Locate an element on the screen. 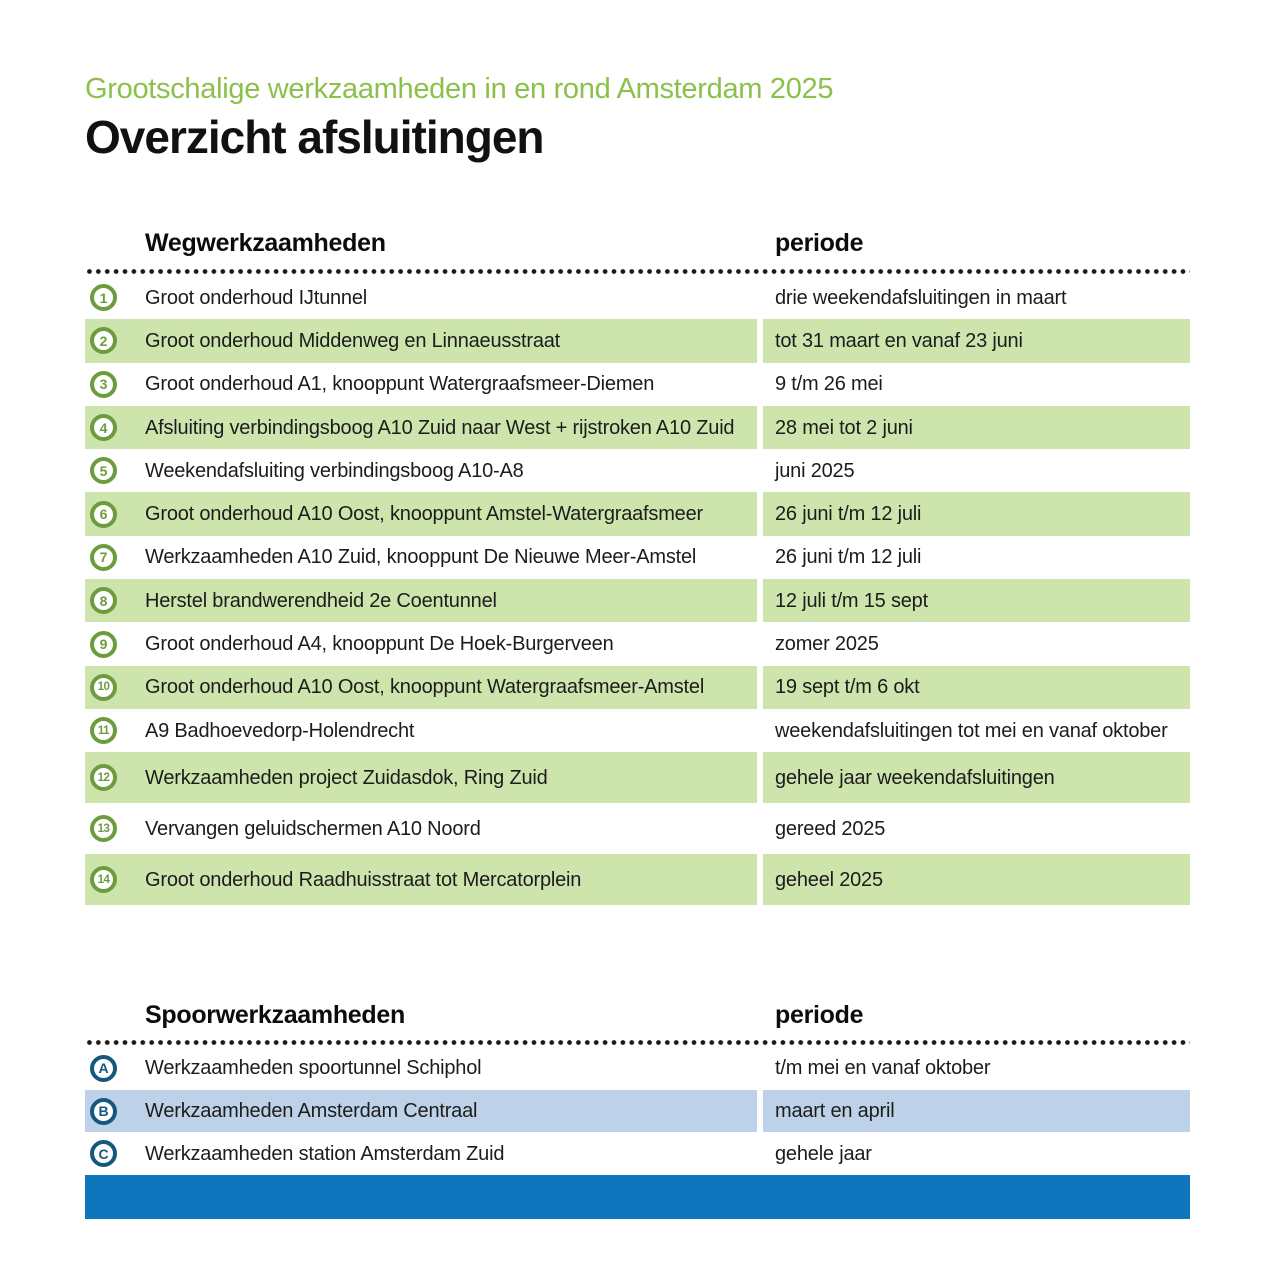  row-letter-badge: A is located at coordinates (103, 1068).